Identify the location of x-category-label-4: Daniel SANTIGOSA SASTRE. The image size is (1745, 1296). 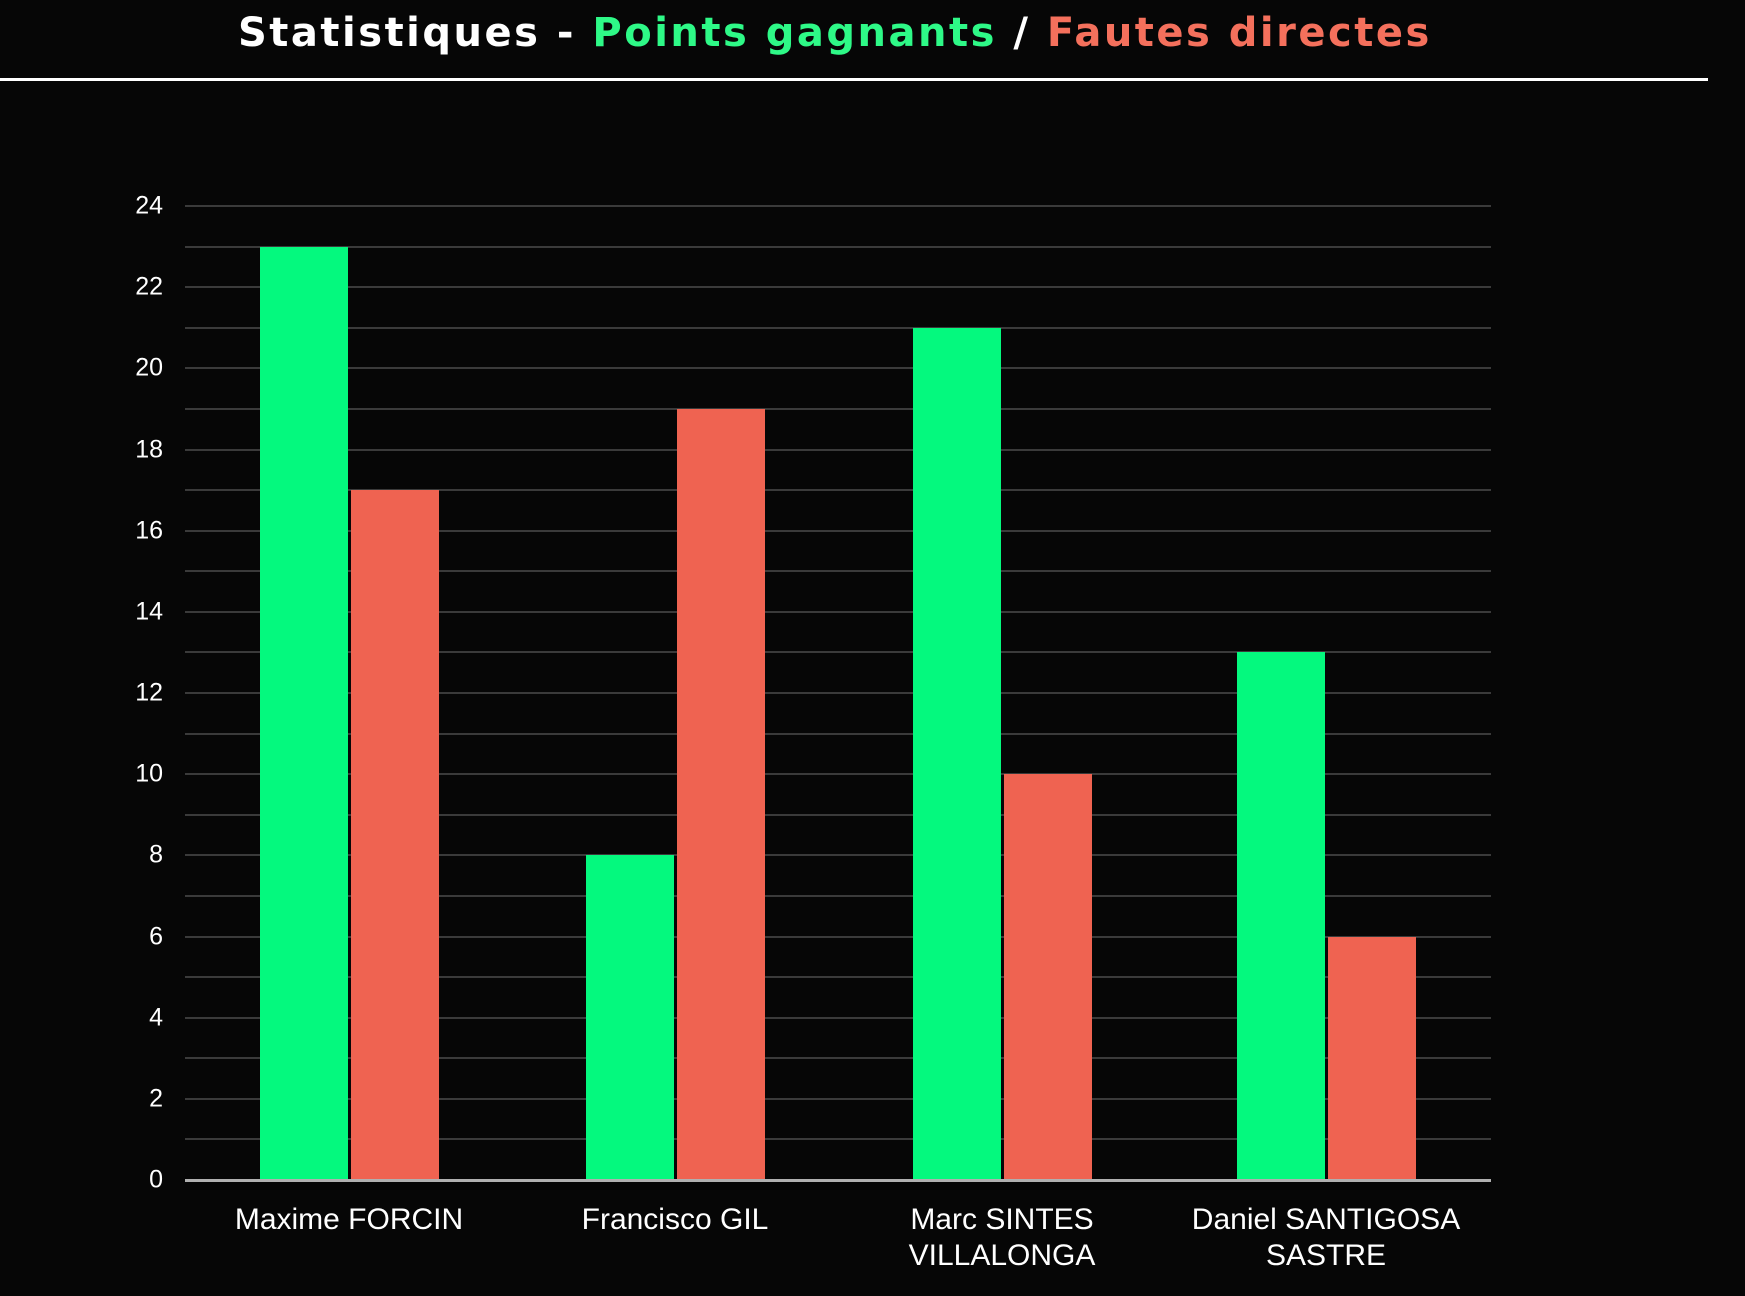
(1326, 1238).